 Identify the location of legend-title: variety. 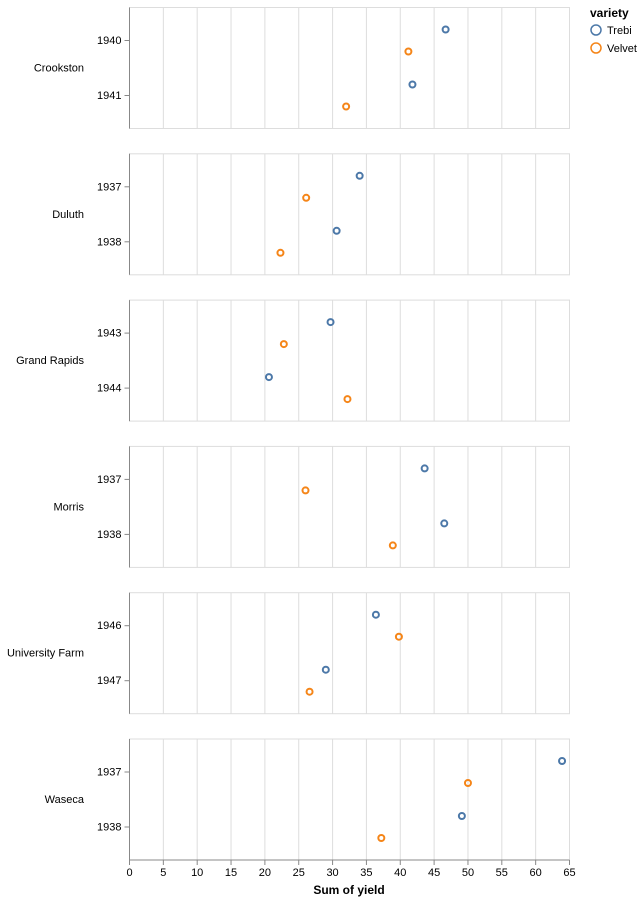
(609, 13).